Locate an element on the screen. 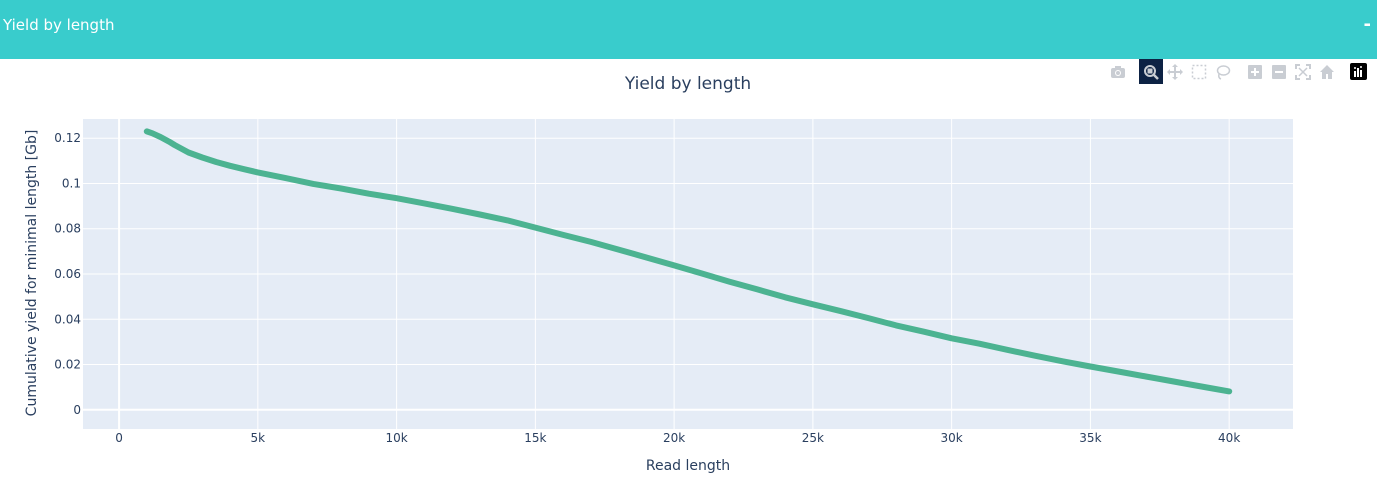 This screenshot has width=1377, height=502. y-tick-label: 0.06 is located at coordinates (67, 274).